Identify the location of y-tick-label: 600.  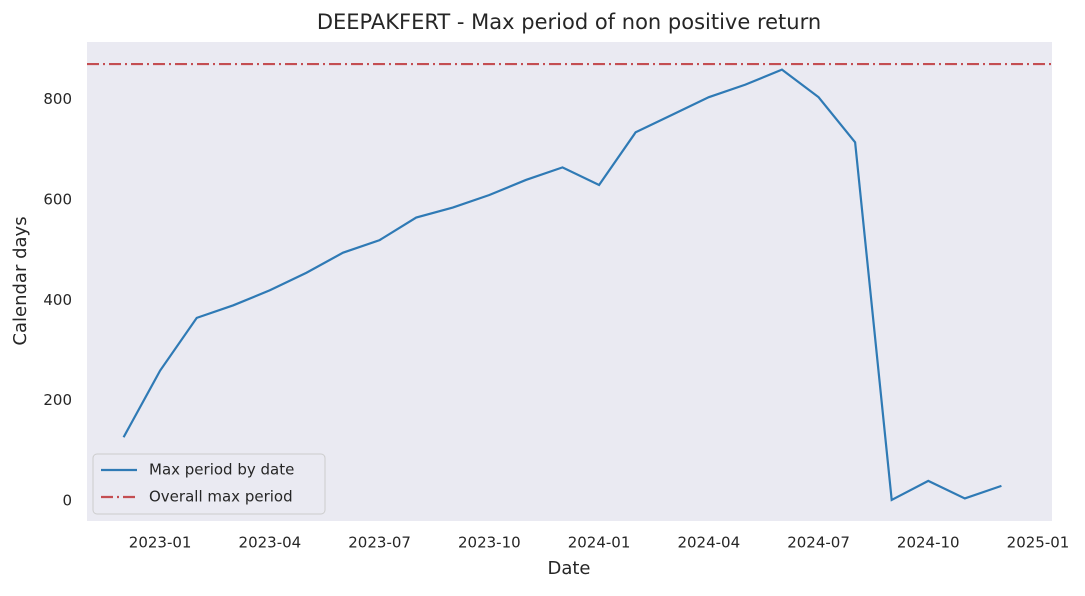
(57, 199).